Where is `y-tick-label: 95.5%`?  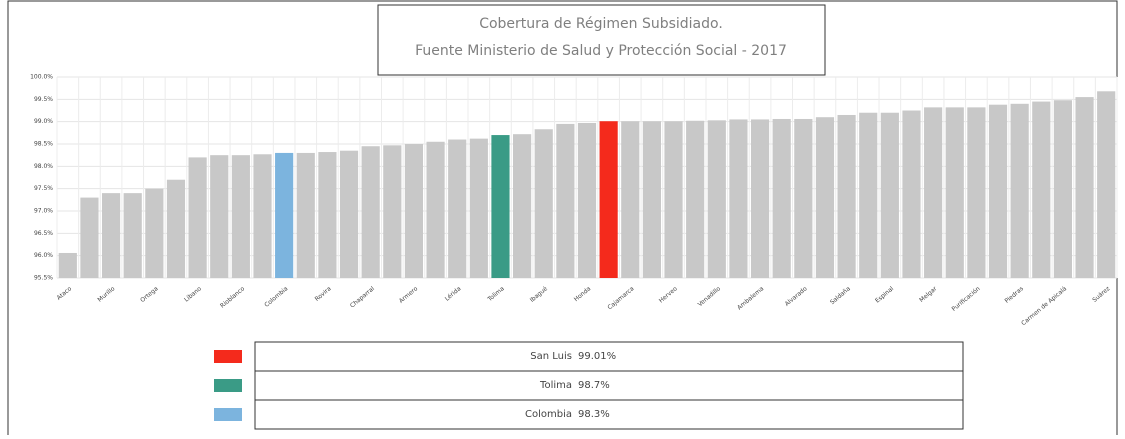 y-tick-label: 95.5% is located at coordinates (43, 278).